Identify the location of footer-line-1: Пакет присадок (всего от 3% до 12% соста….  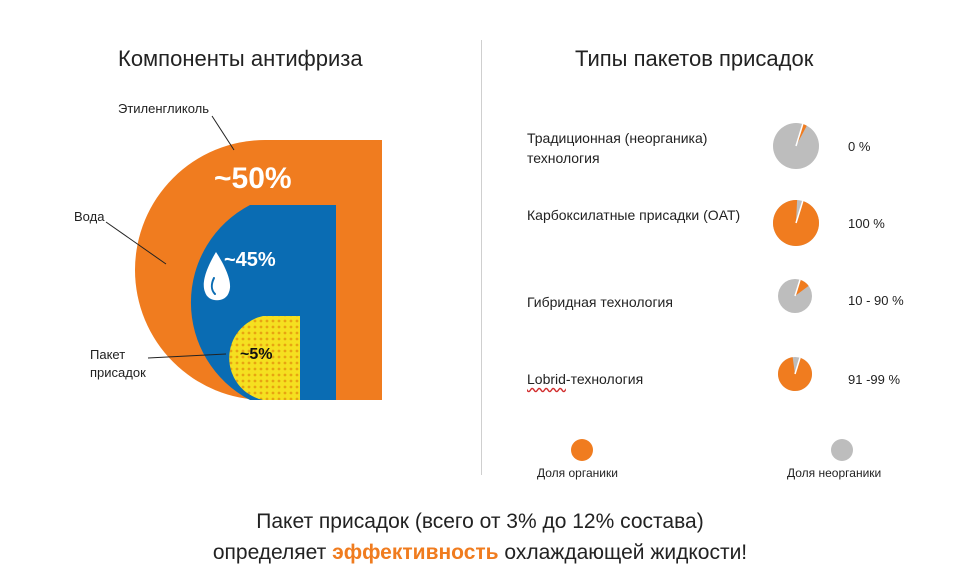
(480, 521).